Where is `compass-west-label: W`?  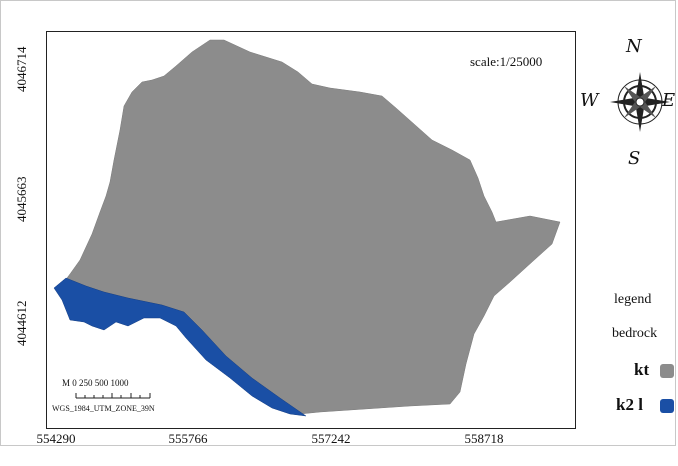
compass-west-label: W is located at coordinates (589, 100).